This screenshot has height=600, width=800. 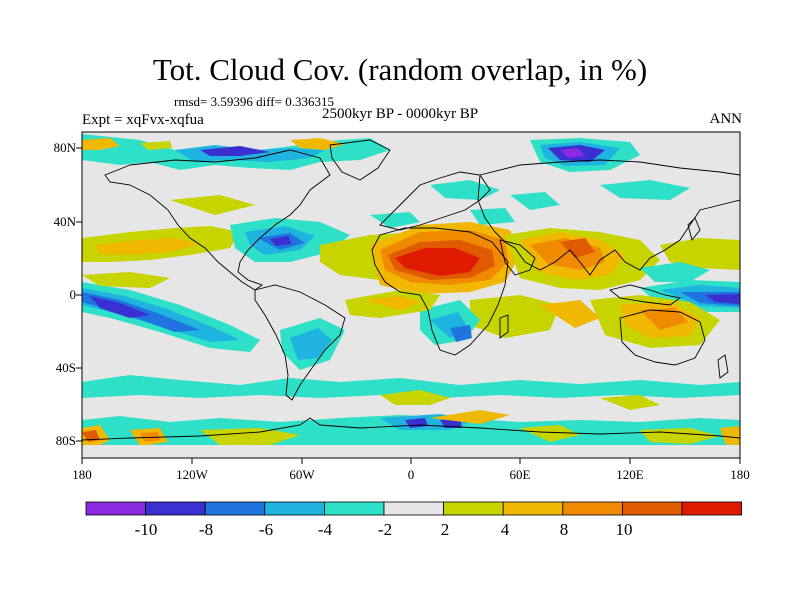 I want to click on lon-label-180e: 180, so click(x=740, y=474).